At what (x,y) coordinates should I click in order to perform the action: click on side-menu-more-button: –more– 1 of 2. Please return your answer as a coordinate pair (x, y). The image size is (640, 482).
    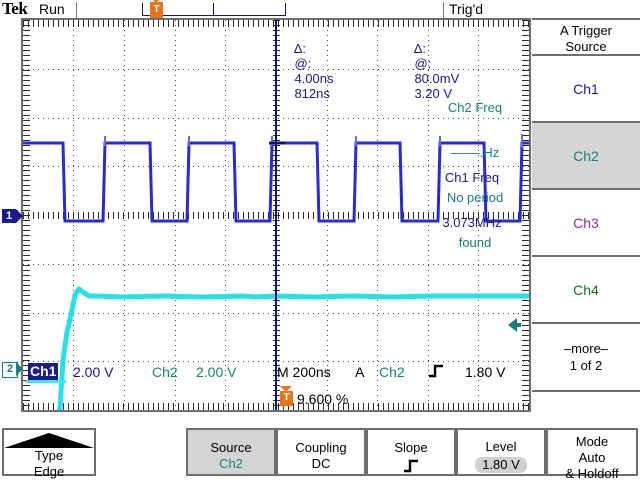
    Looking at the image, I should click on (586, 357).